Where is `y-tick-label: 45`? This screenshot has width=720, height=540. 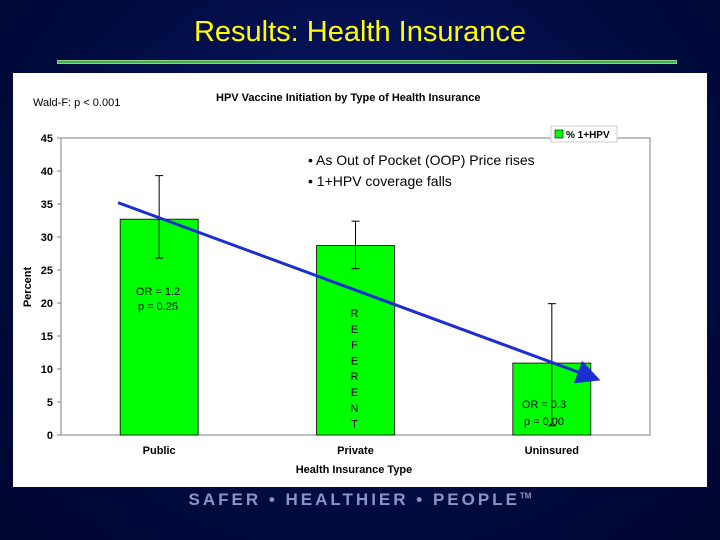 y-tick-label: 45 is located at coordinates (47, 139).